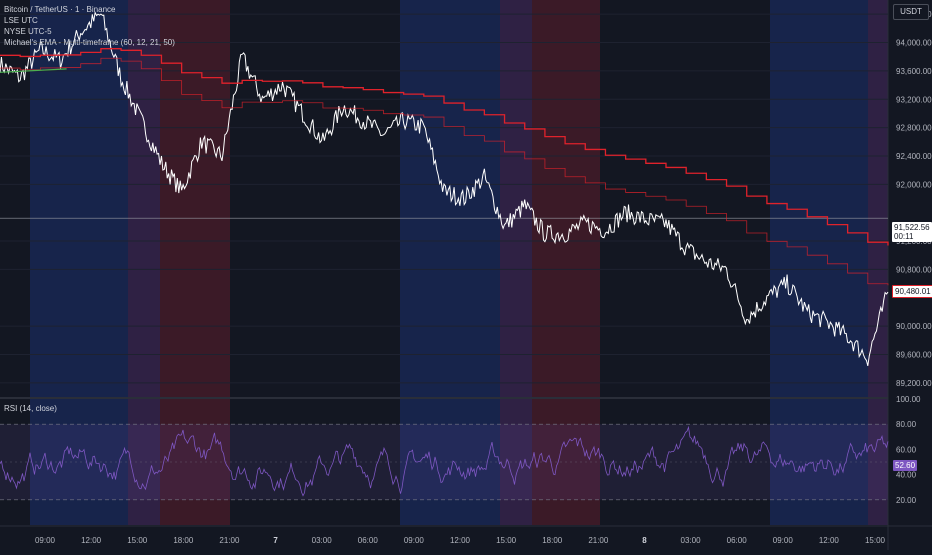 The height and width of the screenshot is (555, 932). I want to click on price-tick-label: 93,600.00, so click(914, 71).